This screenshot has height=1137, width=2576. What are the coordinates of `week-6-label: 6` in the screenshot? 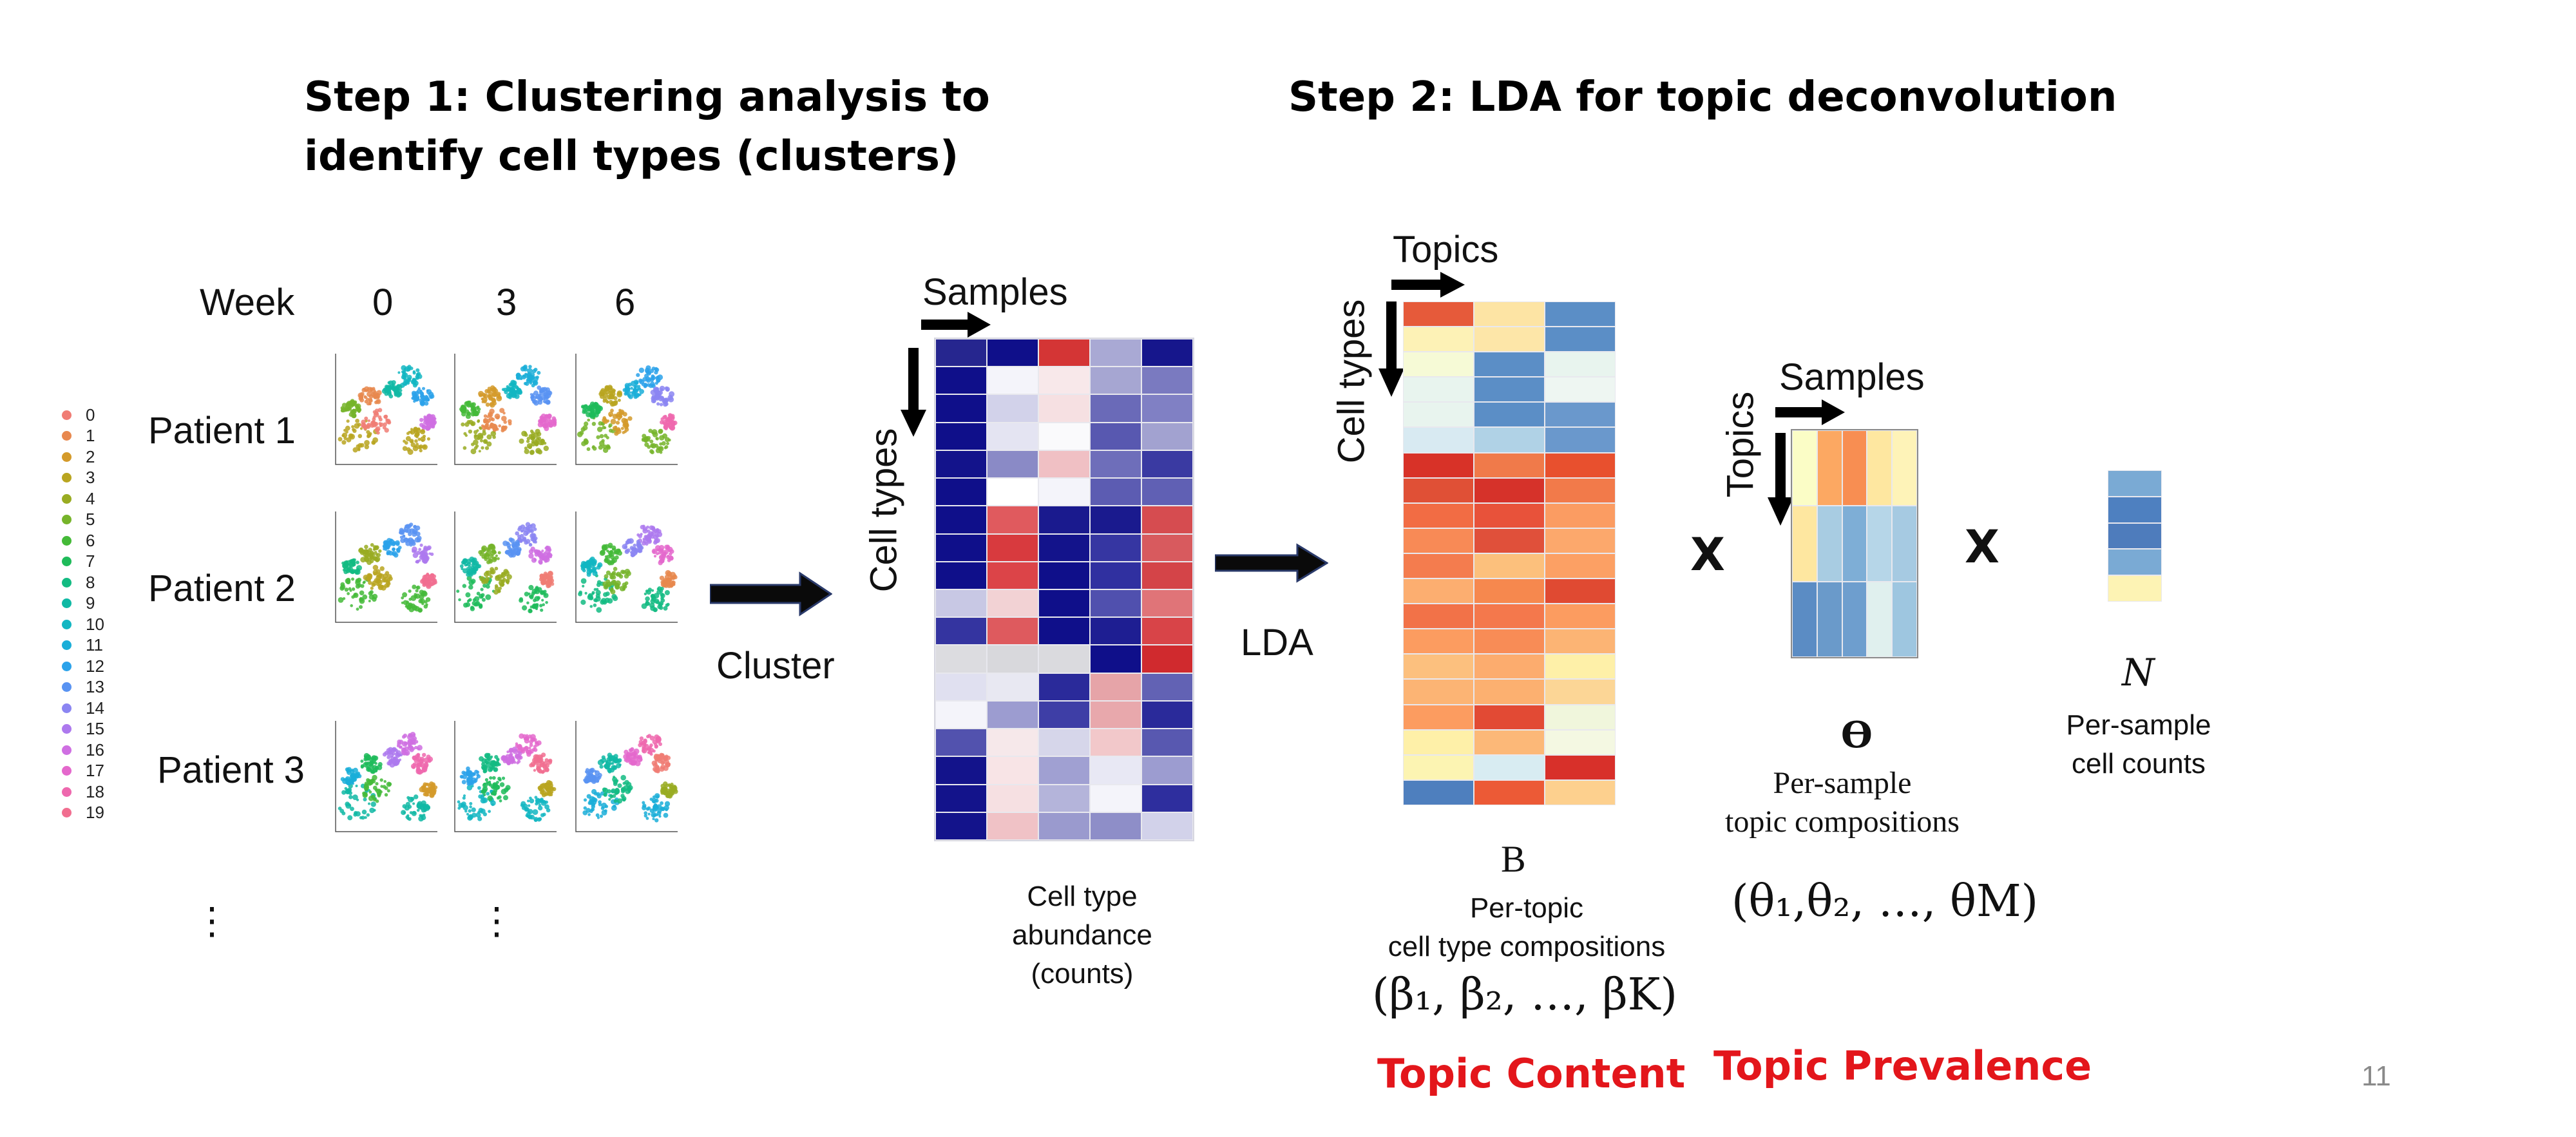 It's located at (625, 302).